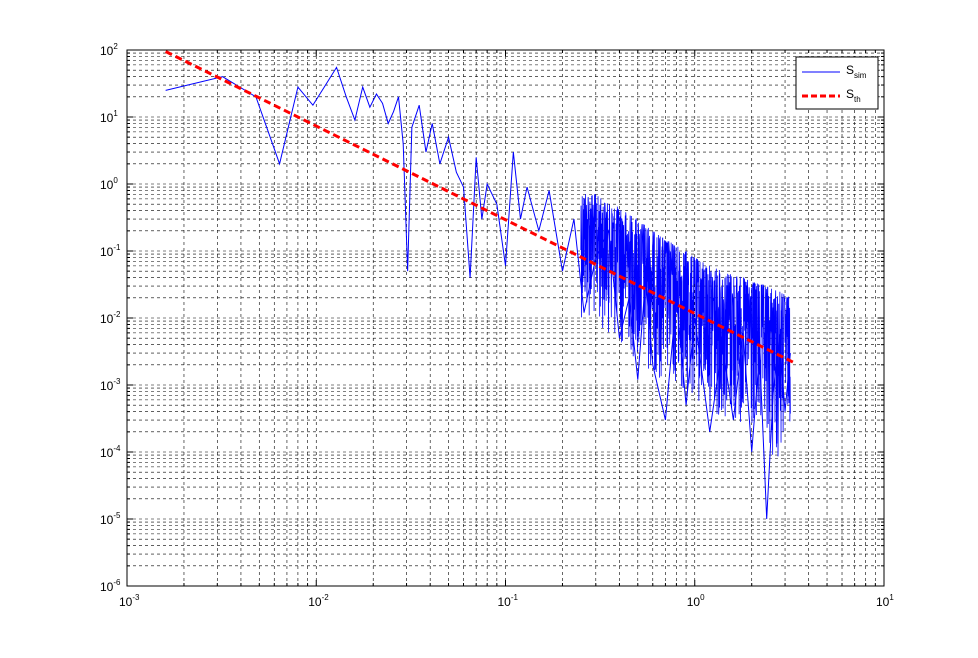  Describe the element at coordinates (110, 251) in the screenshot. I see `y-tick-label: 10⁻¹` at that location.